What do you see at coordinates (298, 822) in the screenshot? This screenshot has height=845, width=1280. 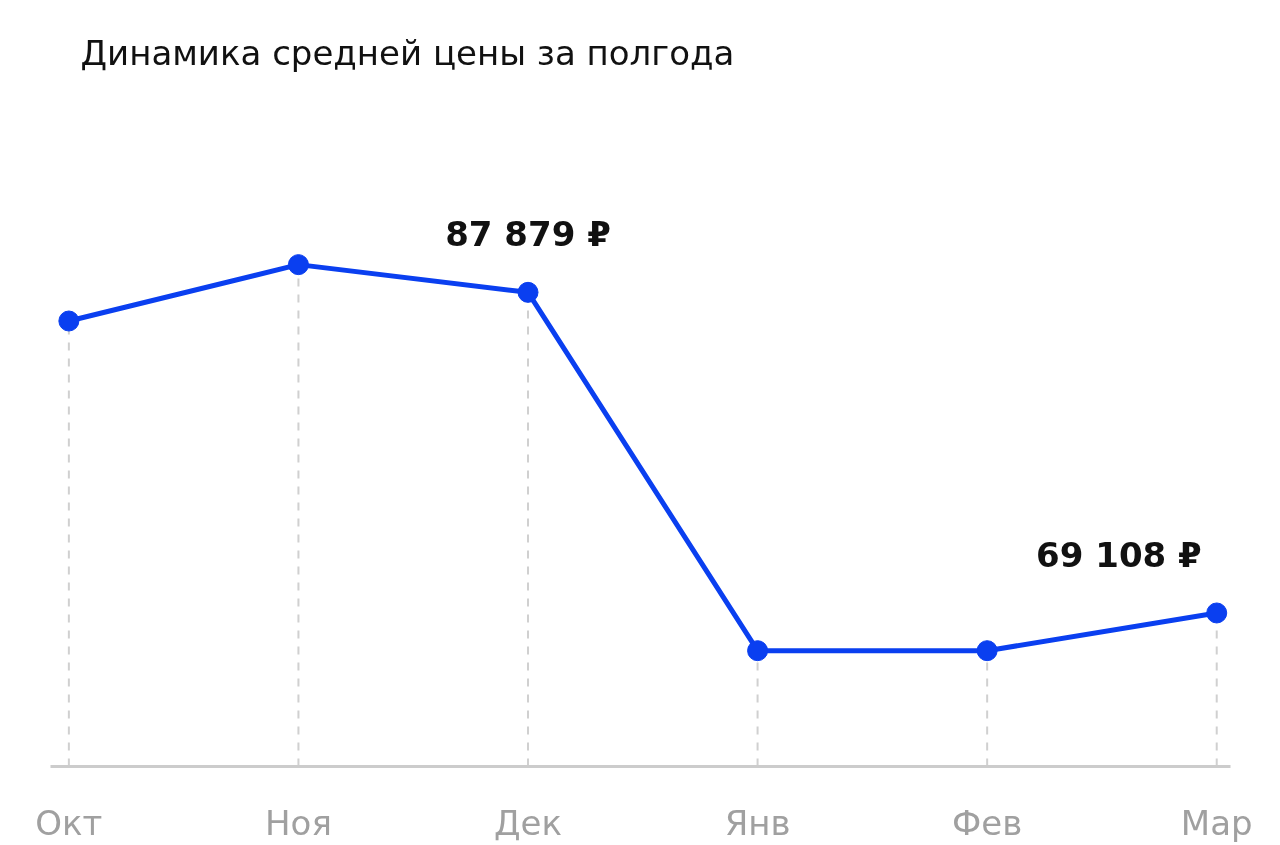 I see `x-tick-label: Ноя` at bounding box center [298, 822].